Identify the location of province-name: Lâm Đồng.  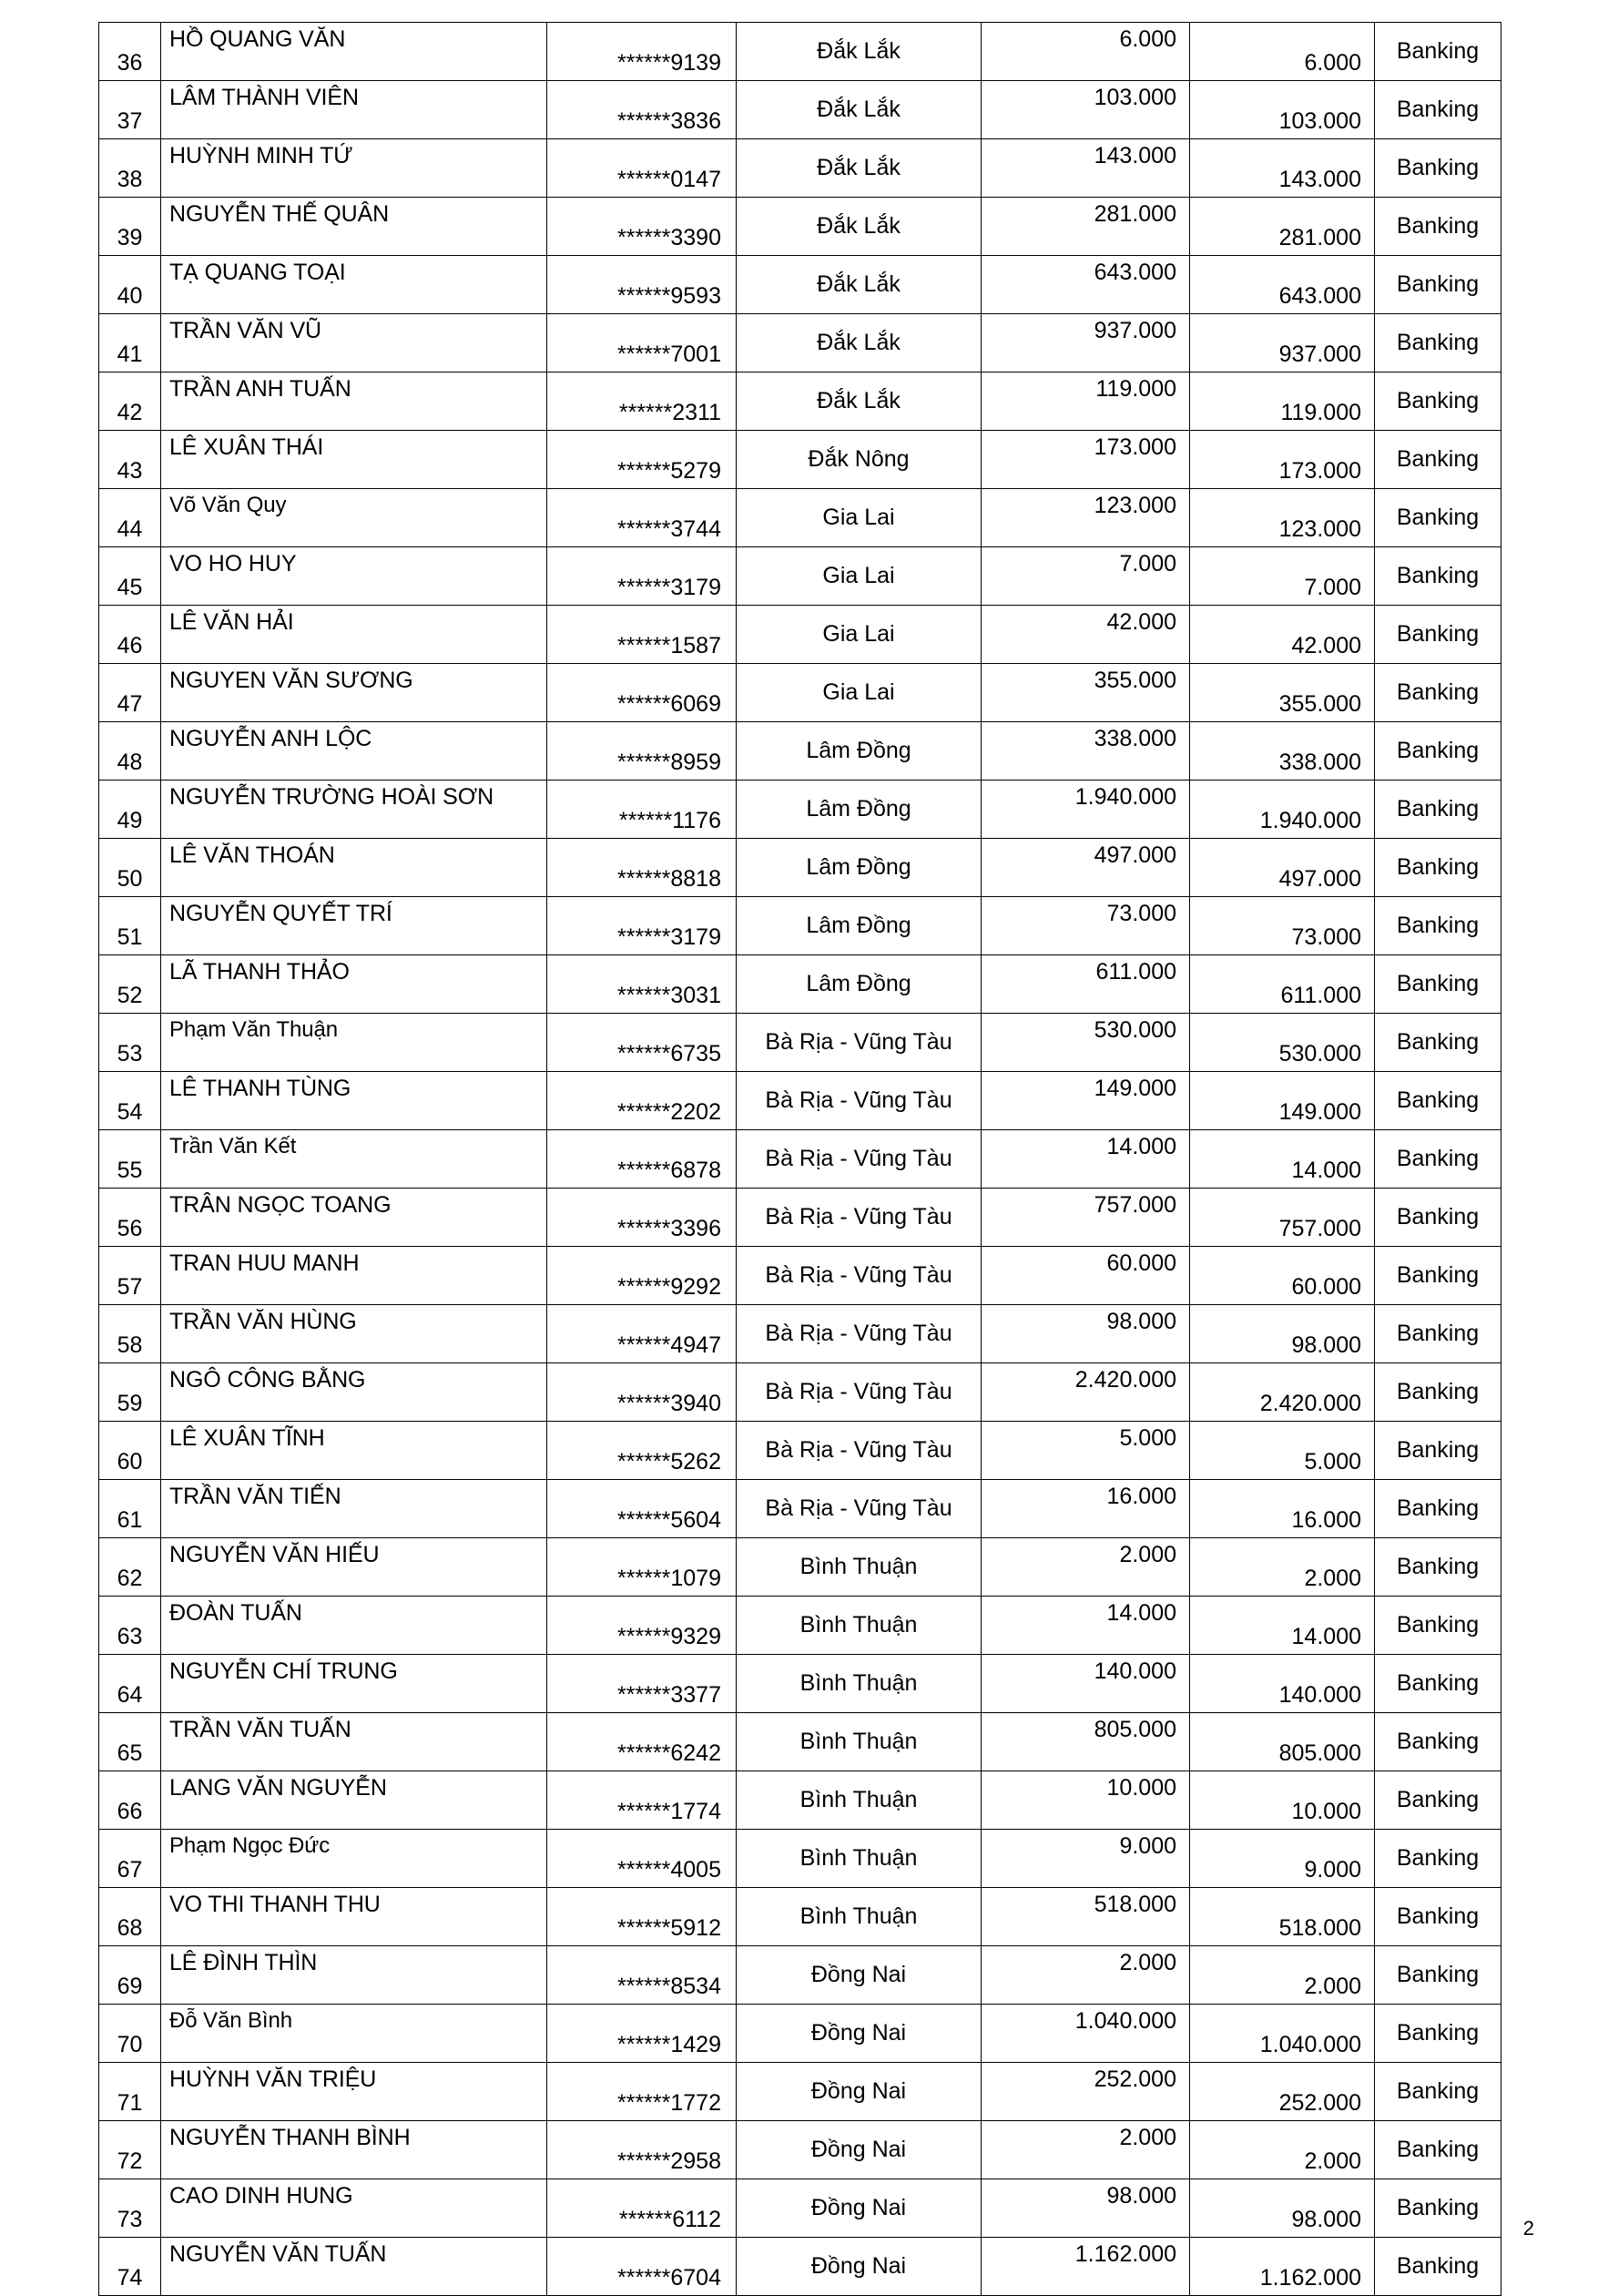
(858, 866).